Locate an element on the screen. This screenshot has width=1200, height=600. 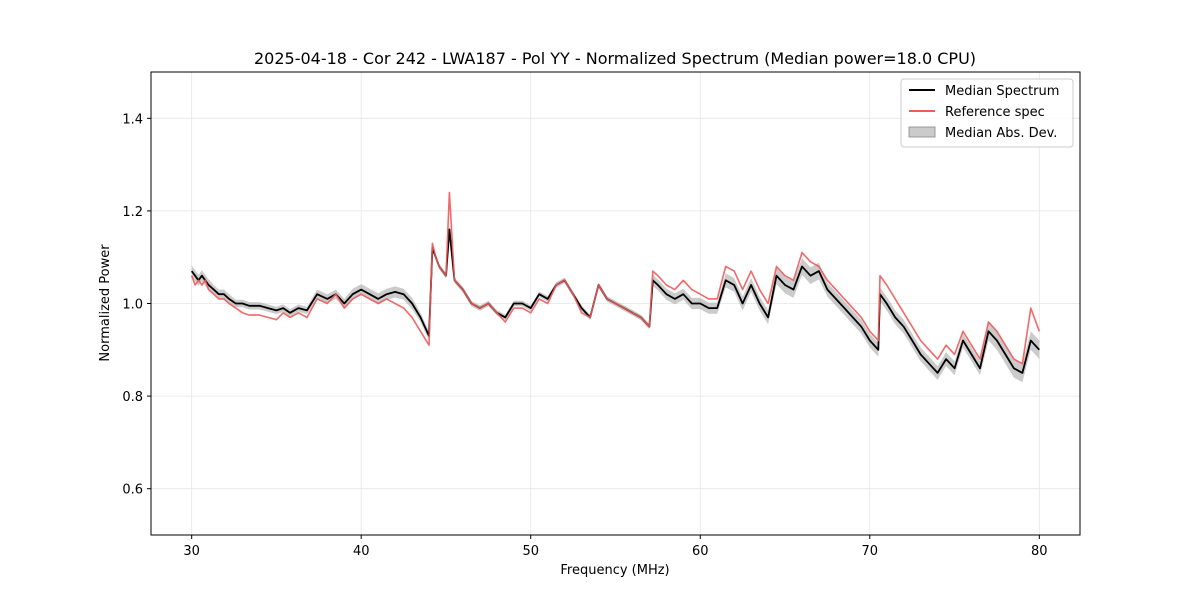
legend-reference-label: Reference spec is located at coordinates (995, 112).